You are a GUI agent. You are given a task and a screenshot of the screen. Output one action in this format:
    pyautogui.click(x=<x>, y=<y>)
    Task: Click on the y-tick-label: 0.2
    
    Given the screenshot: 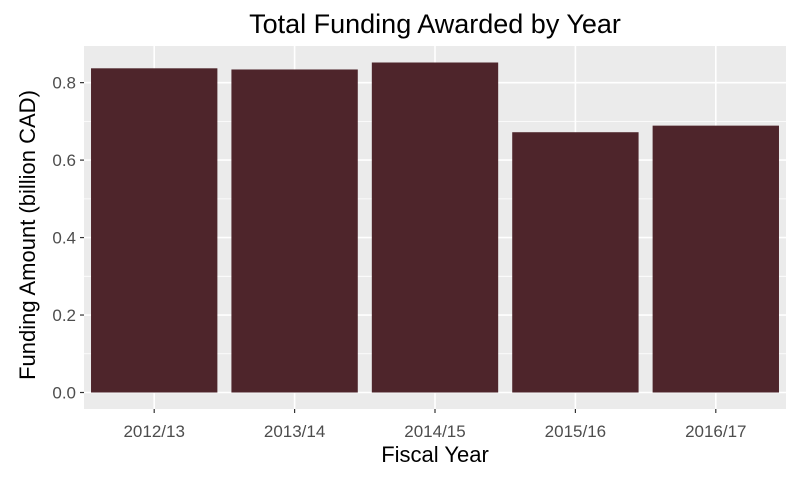 What is the action you would take?
    pyautogui.click(x=64, y=315)
    